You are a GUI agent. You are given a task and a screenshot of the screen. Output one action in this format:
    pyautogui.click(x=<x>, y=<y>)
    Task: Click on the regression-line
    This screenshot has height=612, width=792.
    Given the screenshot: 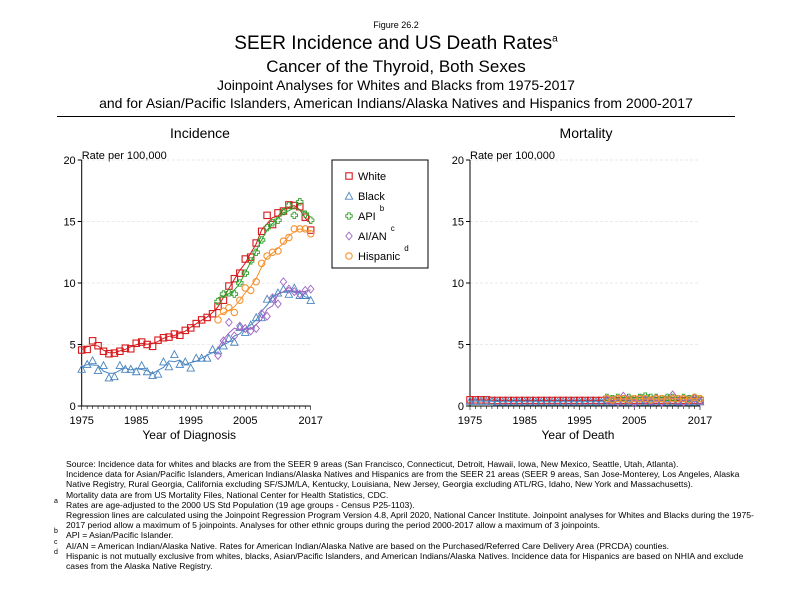 What is the action you would take?
    pyautogui.click(x=196, y=279)
    